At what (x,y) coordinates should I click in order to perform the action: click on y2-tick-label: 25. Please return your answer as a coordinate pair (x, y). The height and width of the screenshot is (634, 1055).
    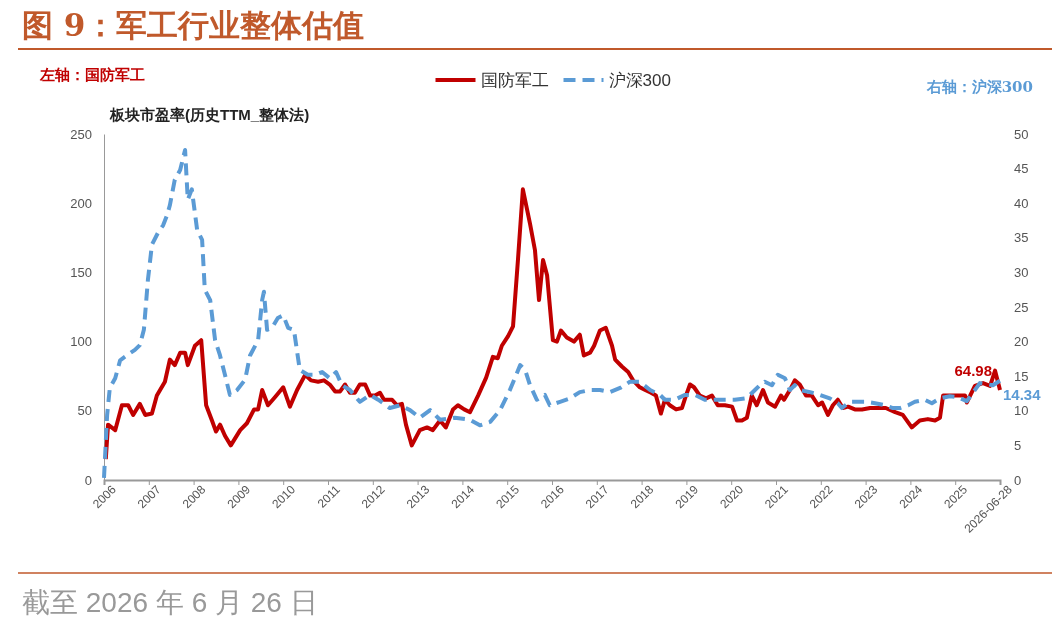
    Looking at the image, I should click on (1021, 307).